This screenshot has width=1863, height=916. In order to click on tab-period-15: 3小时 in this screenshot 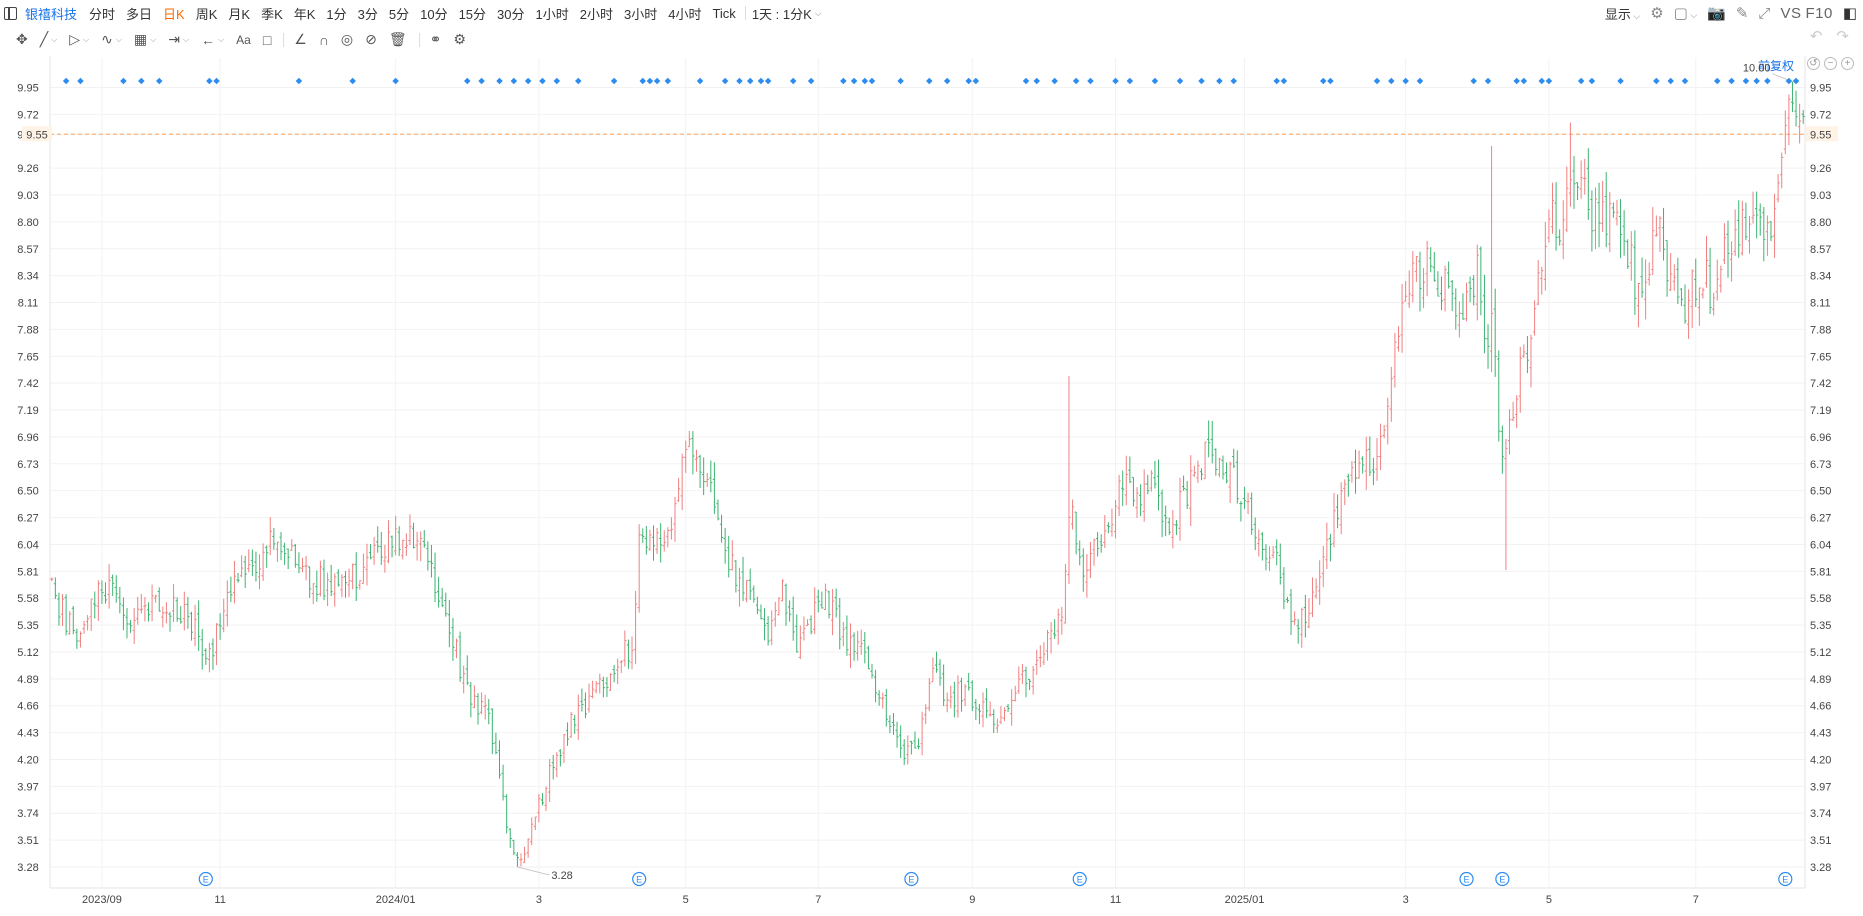, I will do `click(640, 14)`.